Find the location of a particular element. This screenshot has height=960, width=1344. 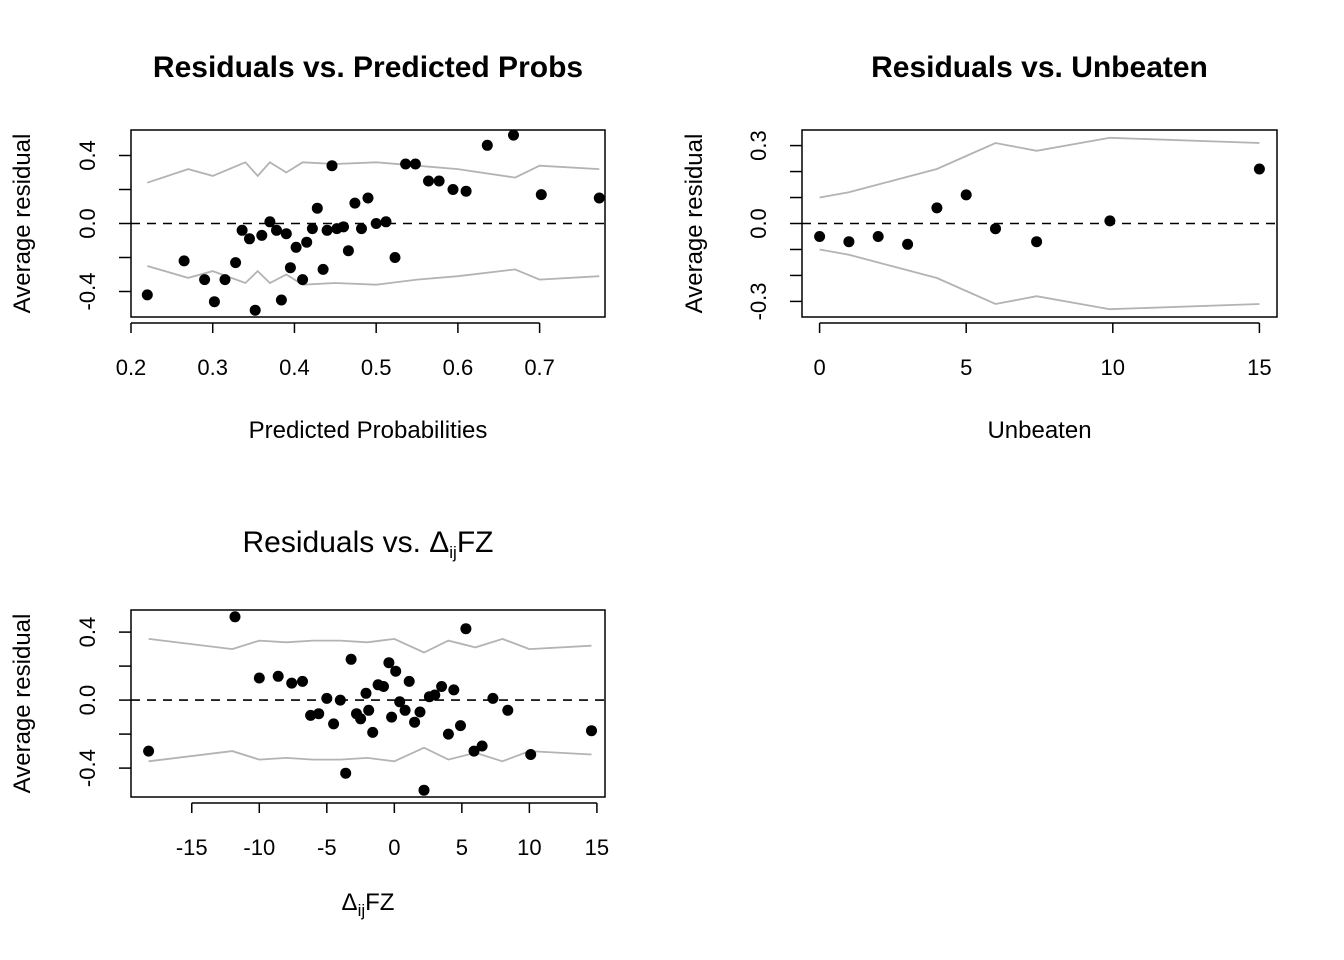

x-tick-label: 0.7 is located at coordinates (539, 367).